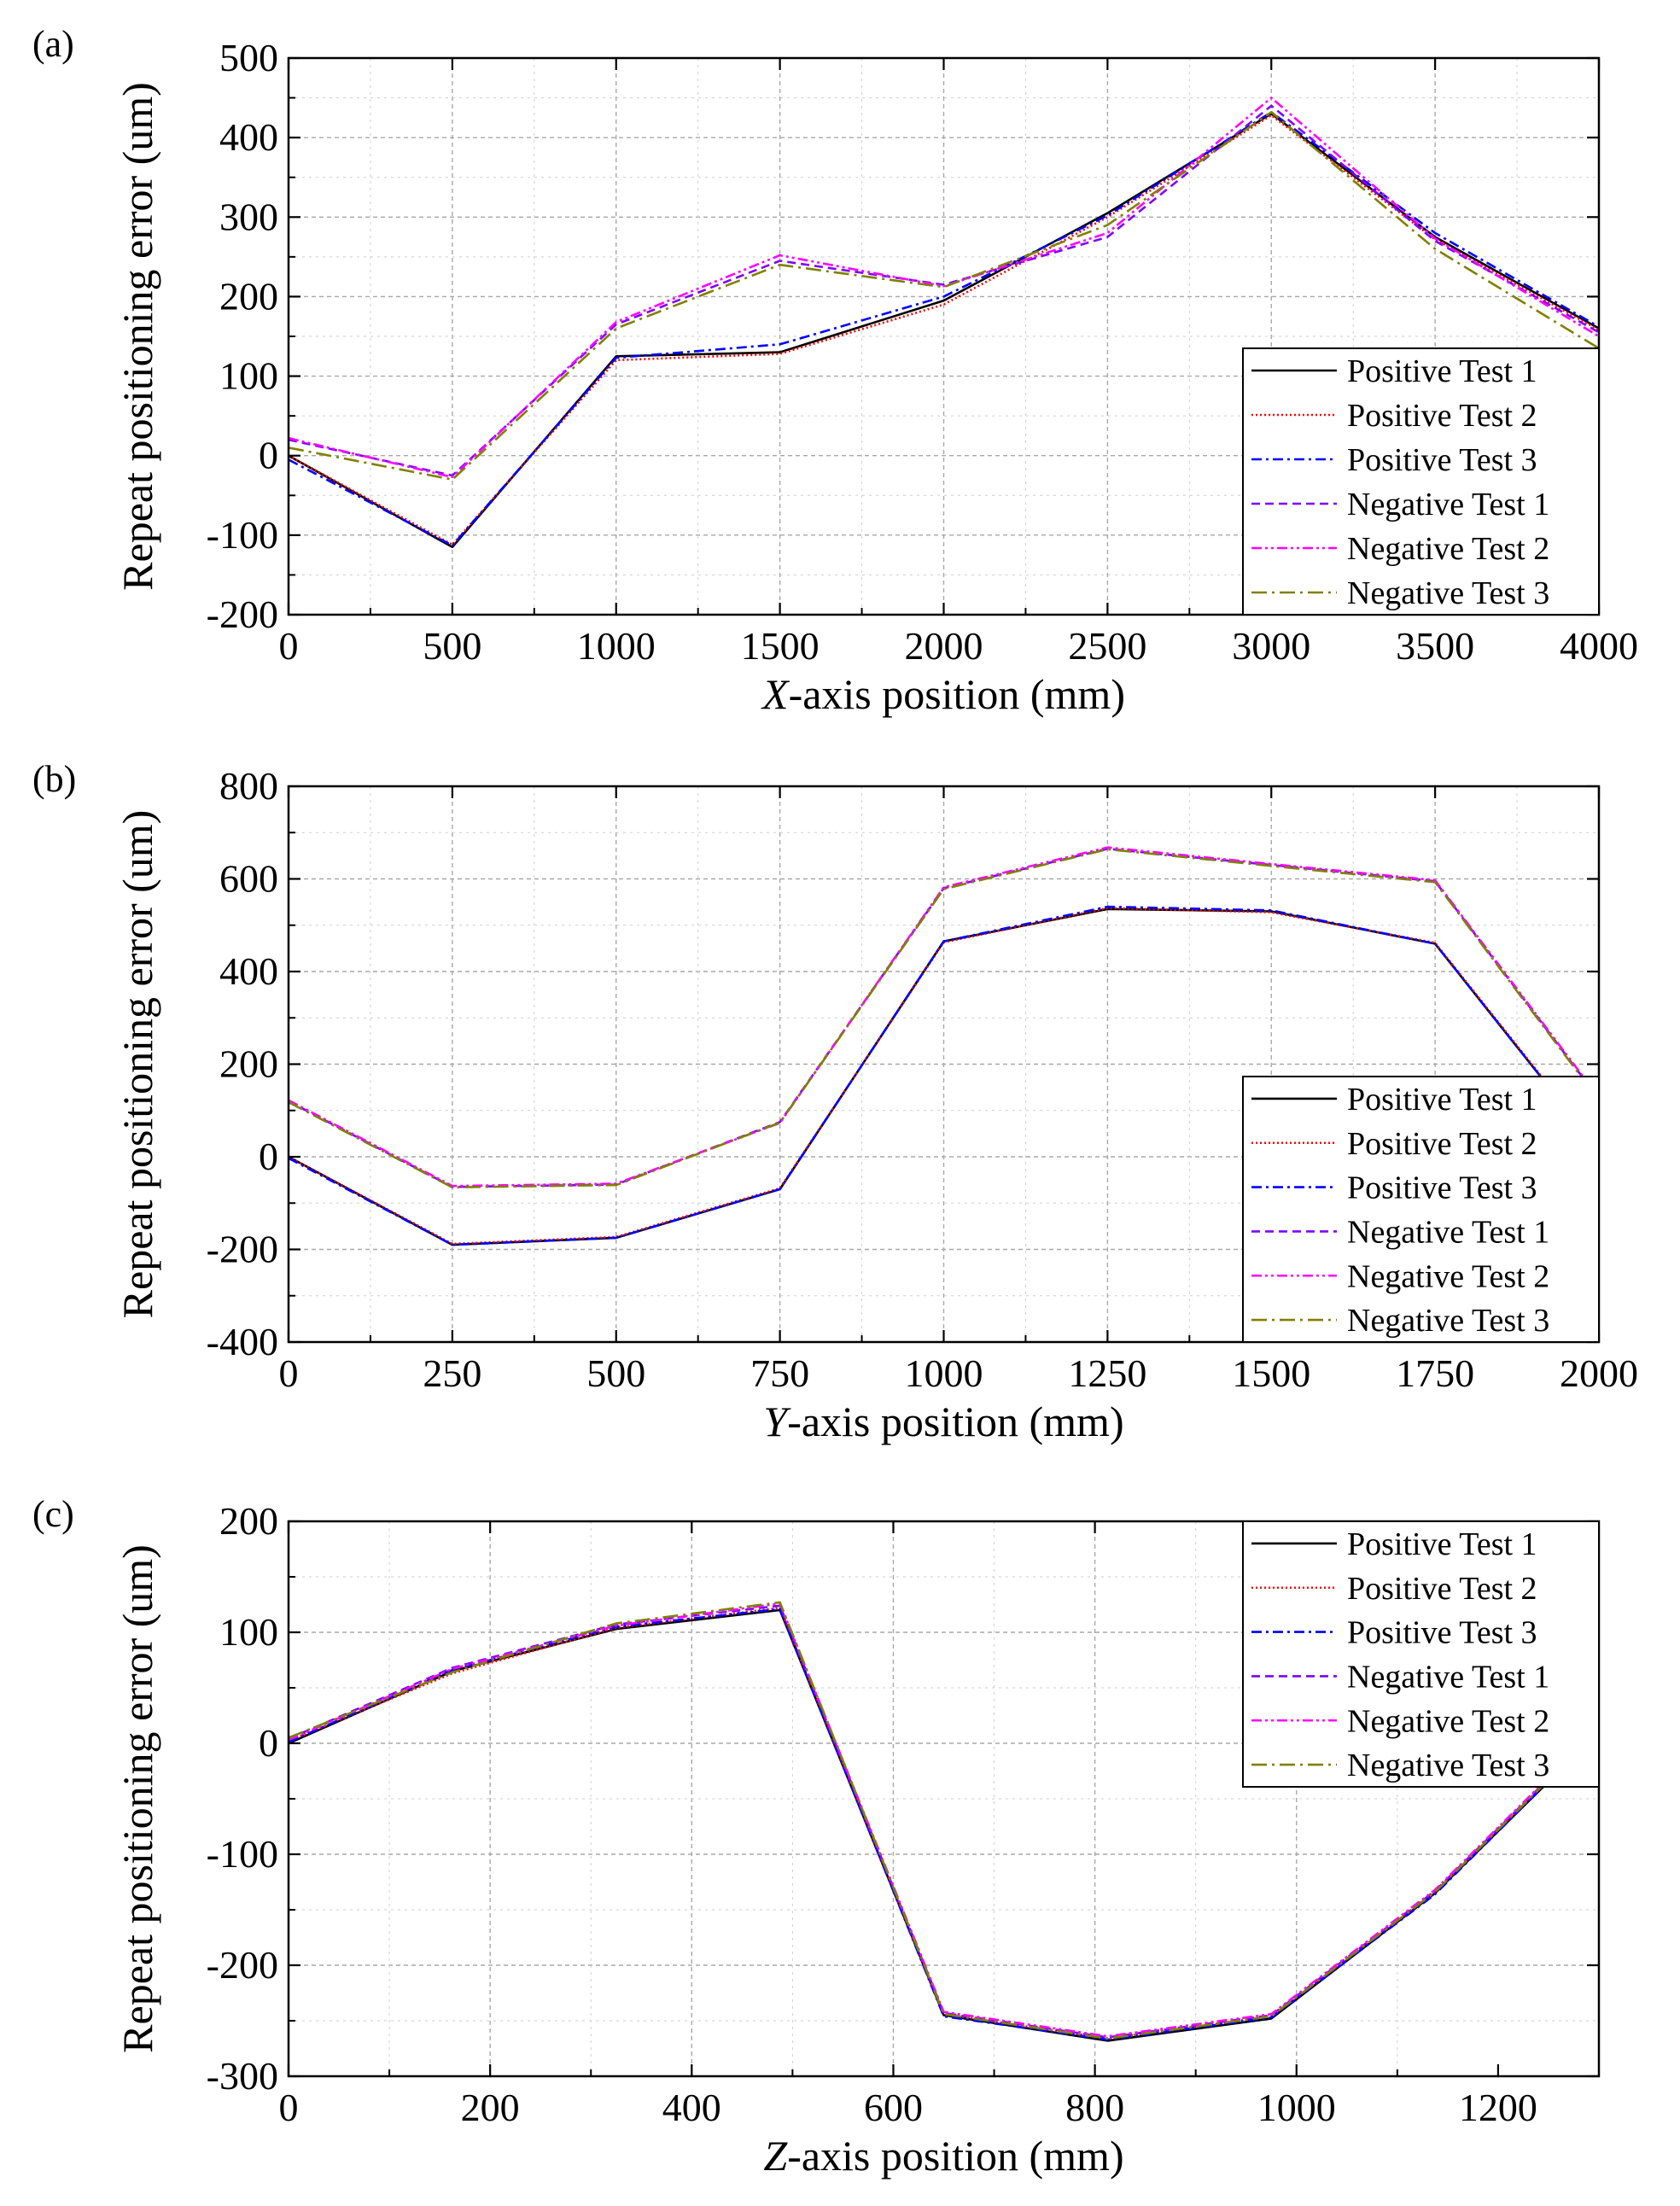 The height and width of the screenshot is (2206, 1680). I want to click on x-tick-label: 2500, so click(1107, 646).